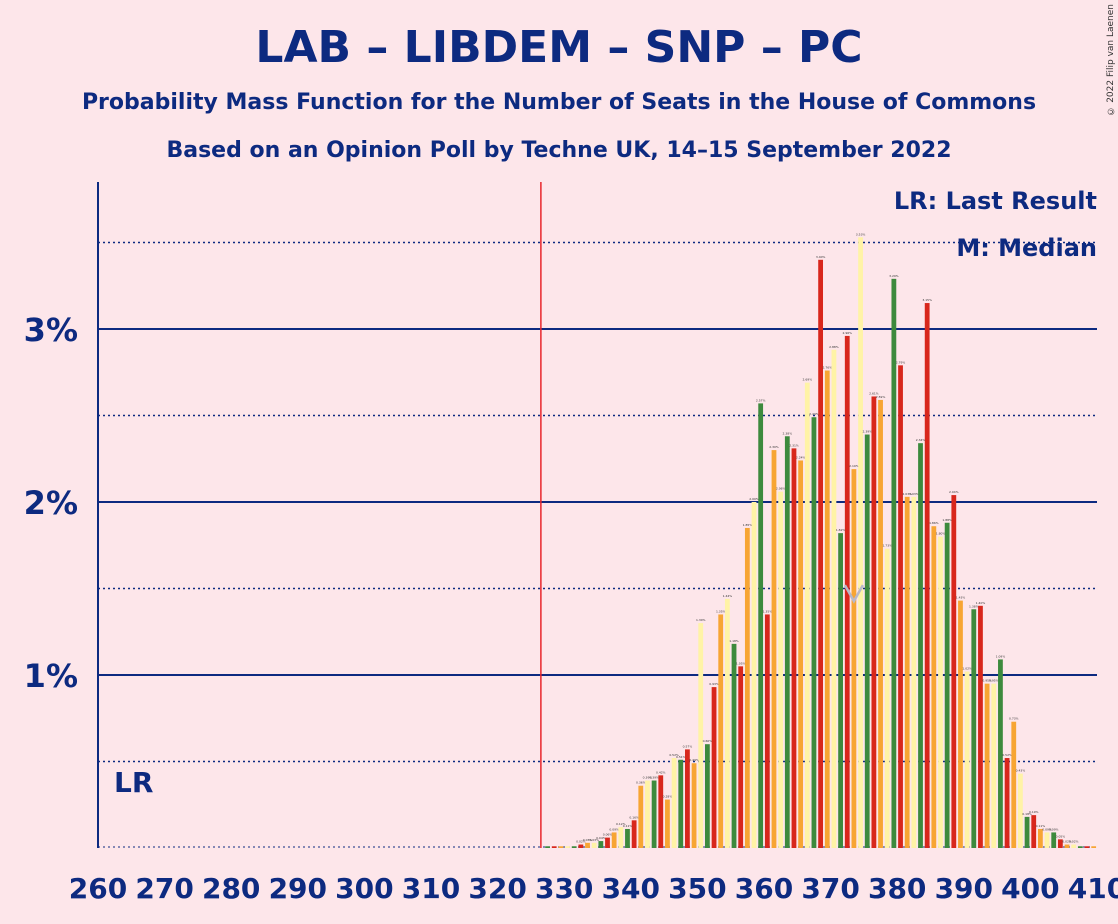  I want to click on bar-value-label: 0.12%, so click(621, 824).